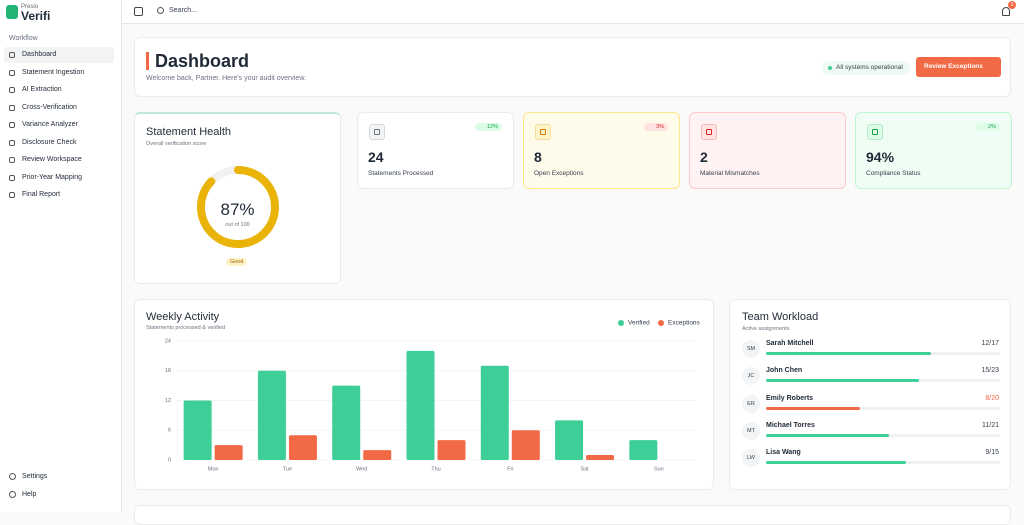 The height and width of the screenshot is (525, 1024). Describe the element at coordinates (893, 173) in the screenshot. I see `stat-label: Compliance Status` at that location.